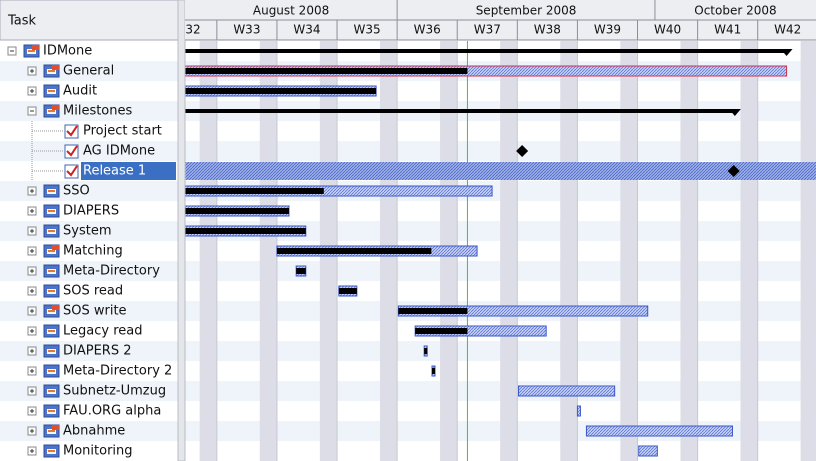 The image size is (816, 461). Describe the element at coordinates (114, 391) in the screenshot. I see `task-label: Subnetz-Umzug` at that location.